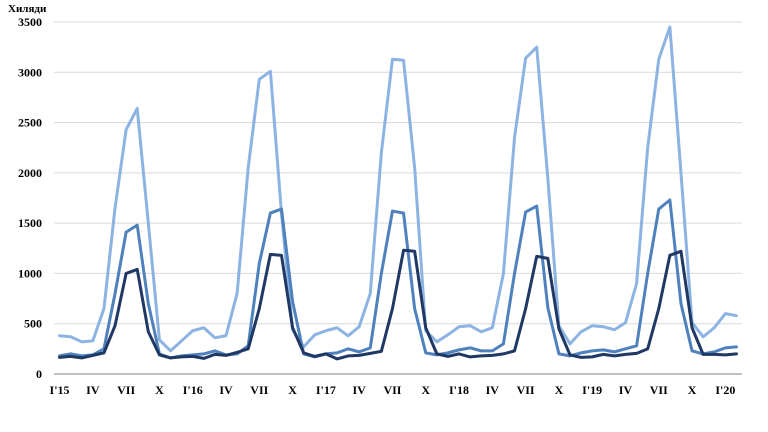 The image size is (768, 432). What do you see at coordinates (725, 390) in the screenshot?
I see `x-tick-label: I'20` at bounding box center [725, 390].